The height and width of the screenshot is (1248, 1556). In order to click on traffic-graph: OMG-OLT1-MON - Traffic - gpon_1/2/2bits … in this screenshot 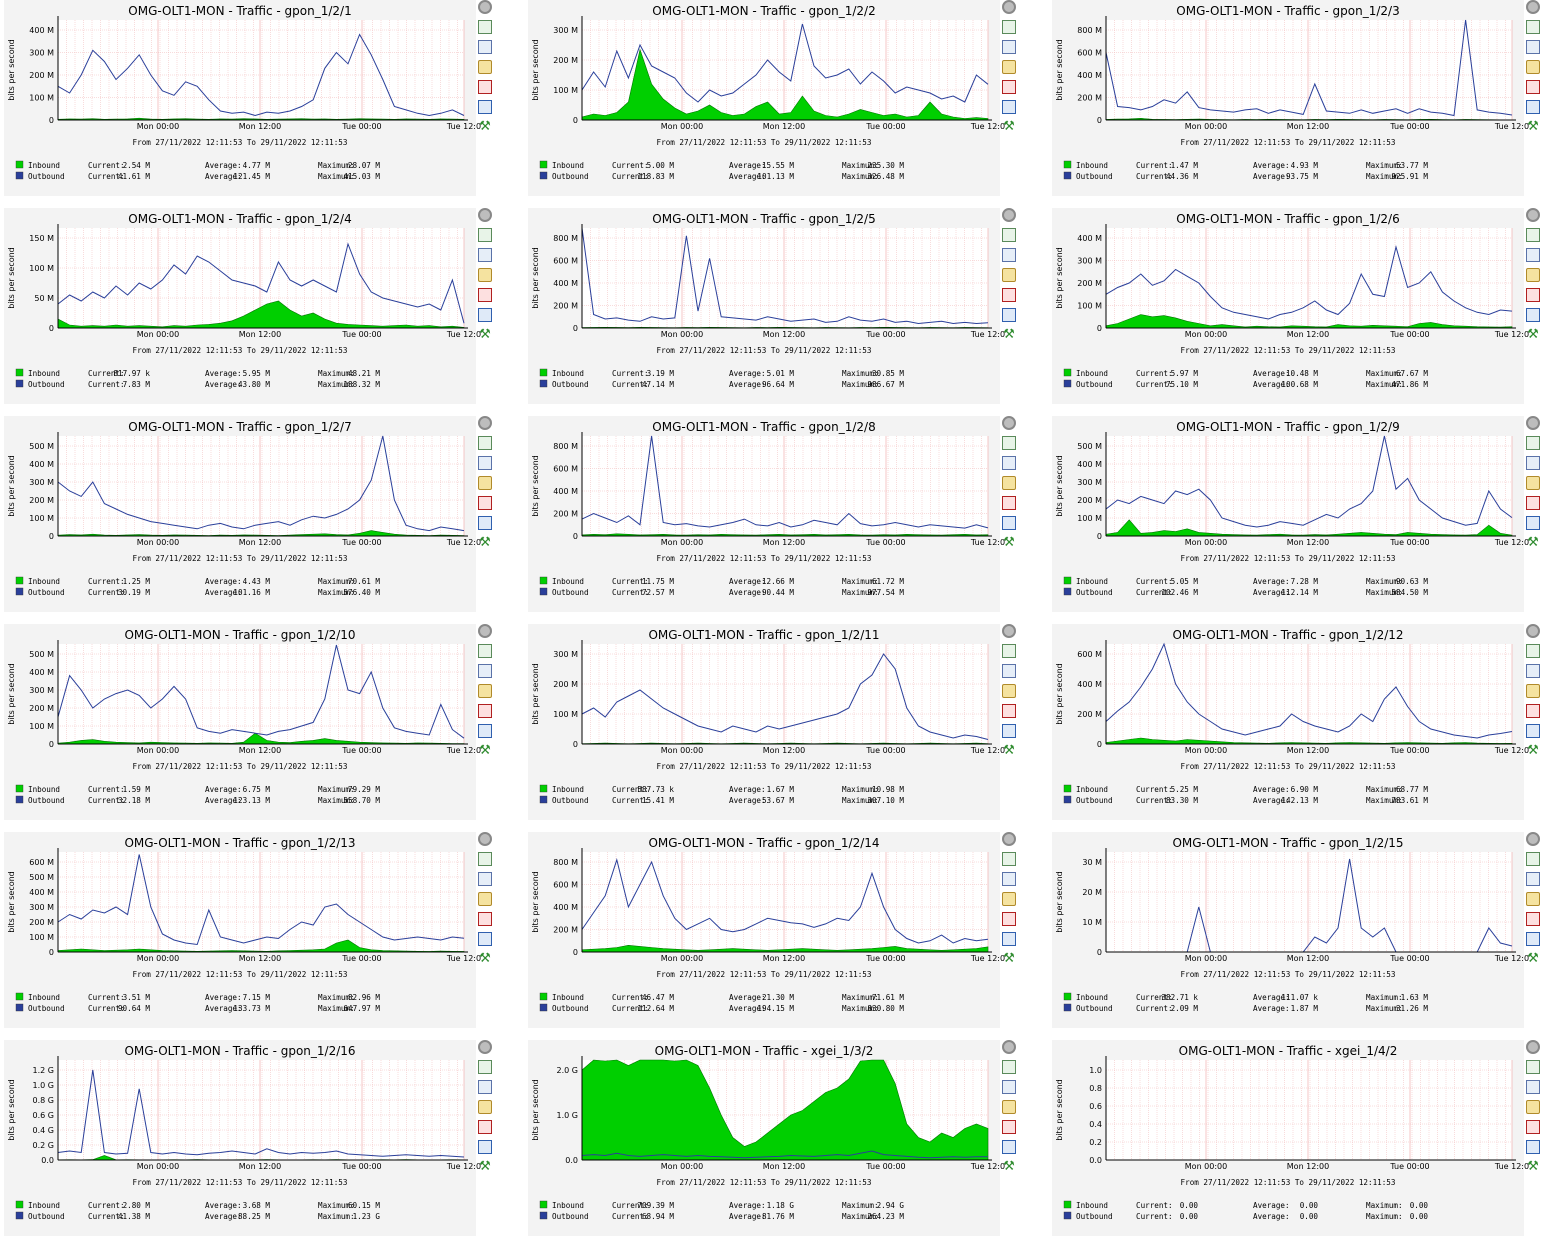, I will do `click(764, 100)`.